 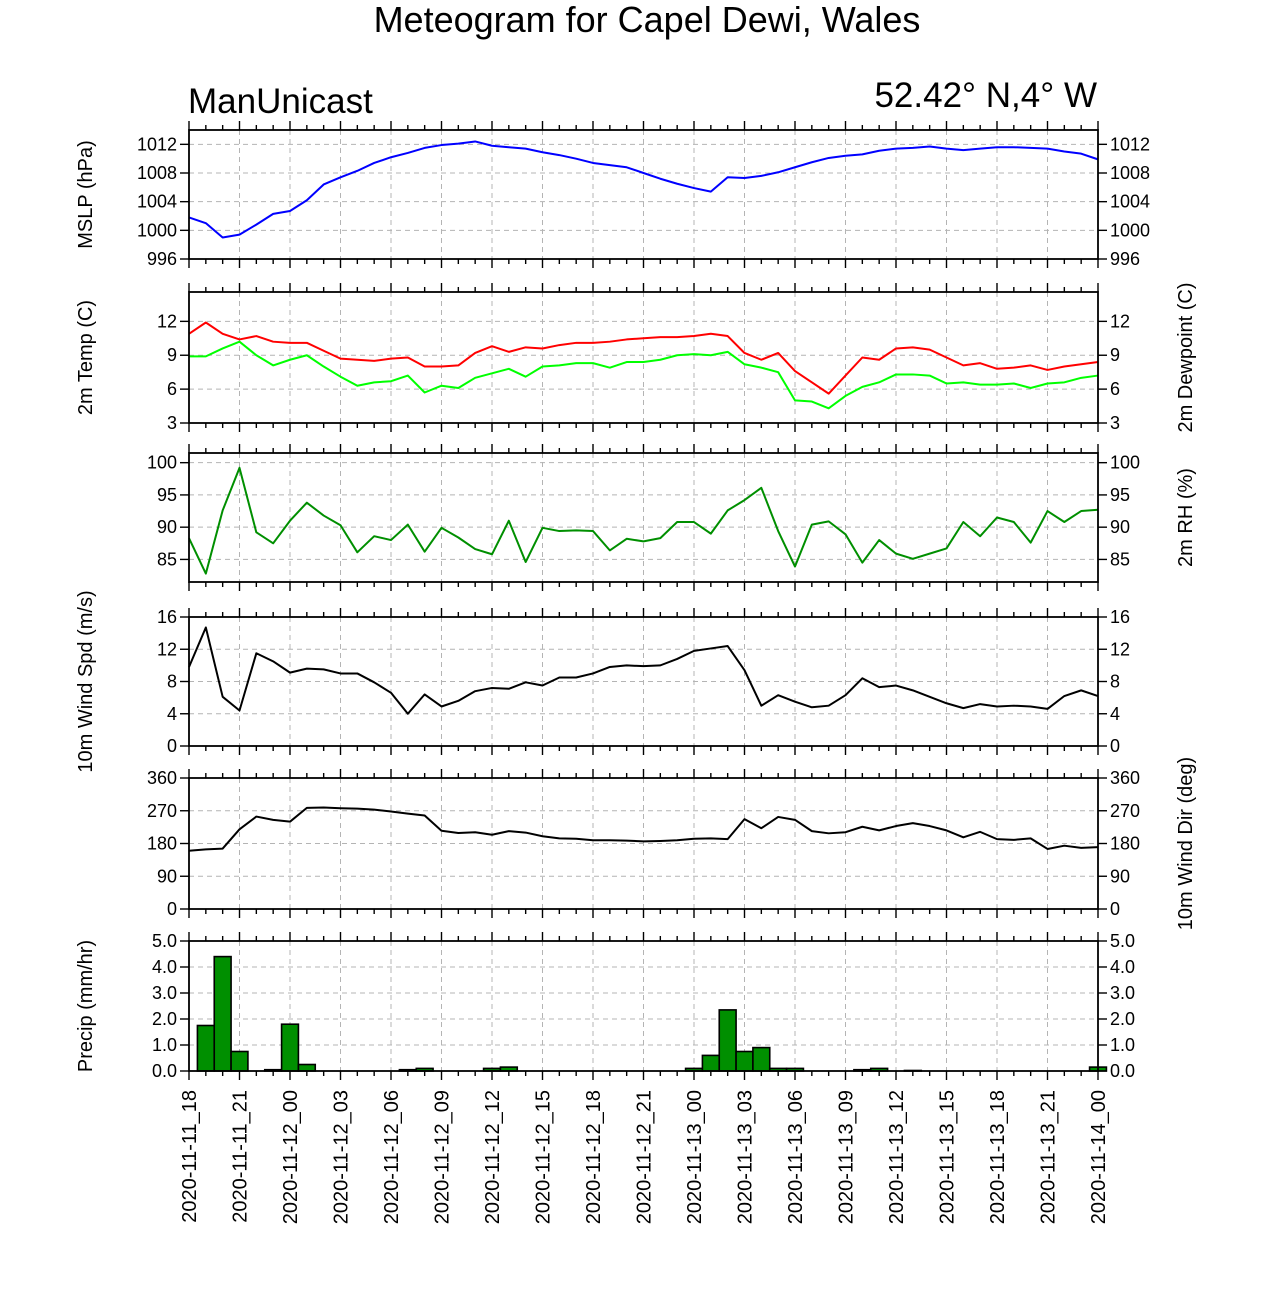 What do you see at coordinates (164, 1019) in the screenshot?
I see `y-tick-label: 2.0` at bounding box center [164, 1019].